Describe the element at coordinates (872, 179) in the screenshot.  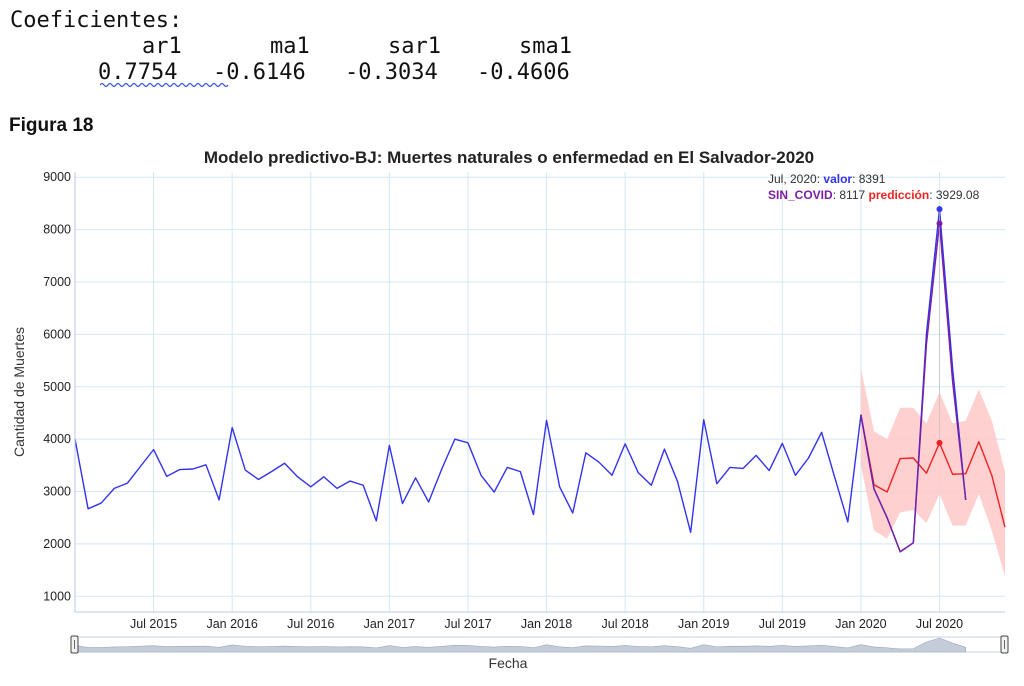
I see `hover-valor-value: 8391` at that location.